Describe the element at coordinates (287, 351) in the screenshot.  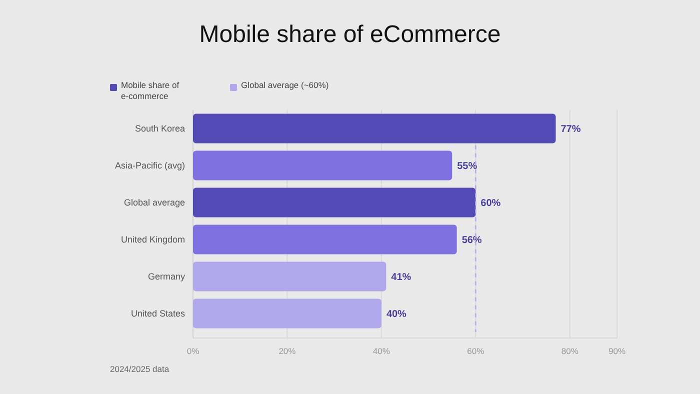
I see `x-tick-label: 20%` at that location.